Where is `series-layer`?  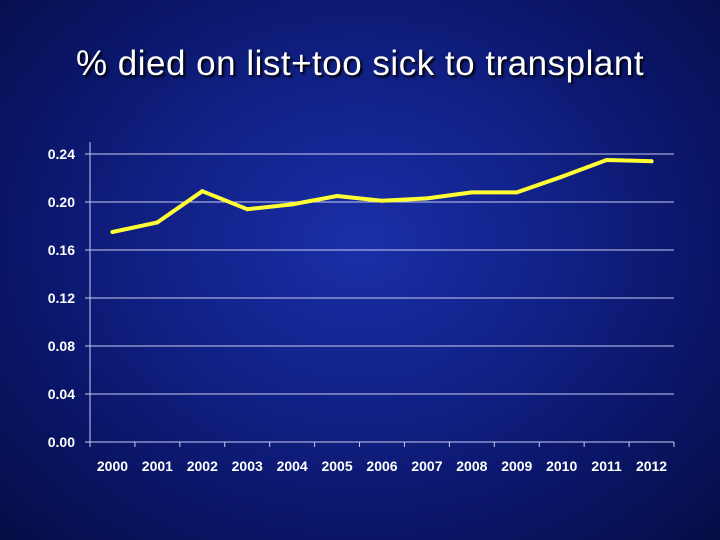 series-layer is located at coordinates (382, 196).